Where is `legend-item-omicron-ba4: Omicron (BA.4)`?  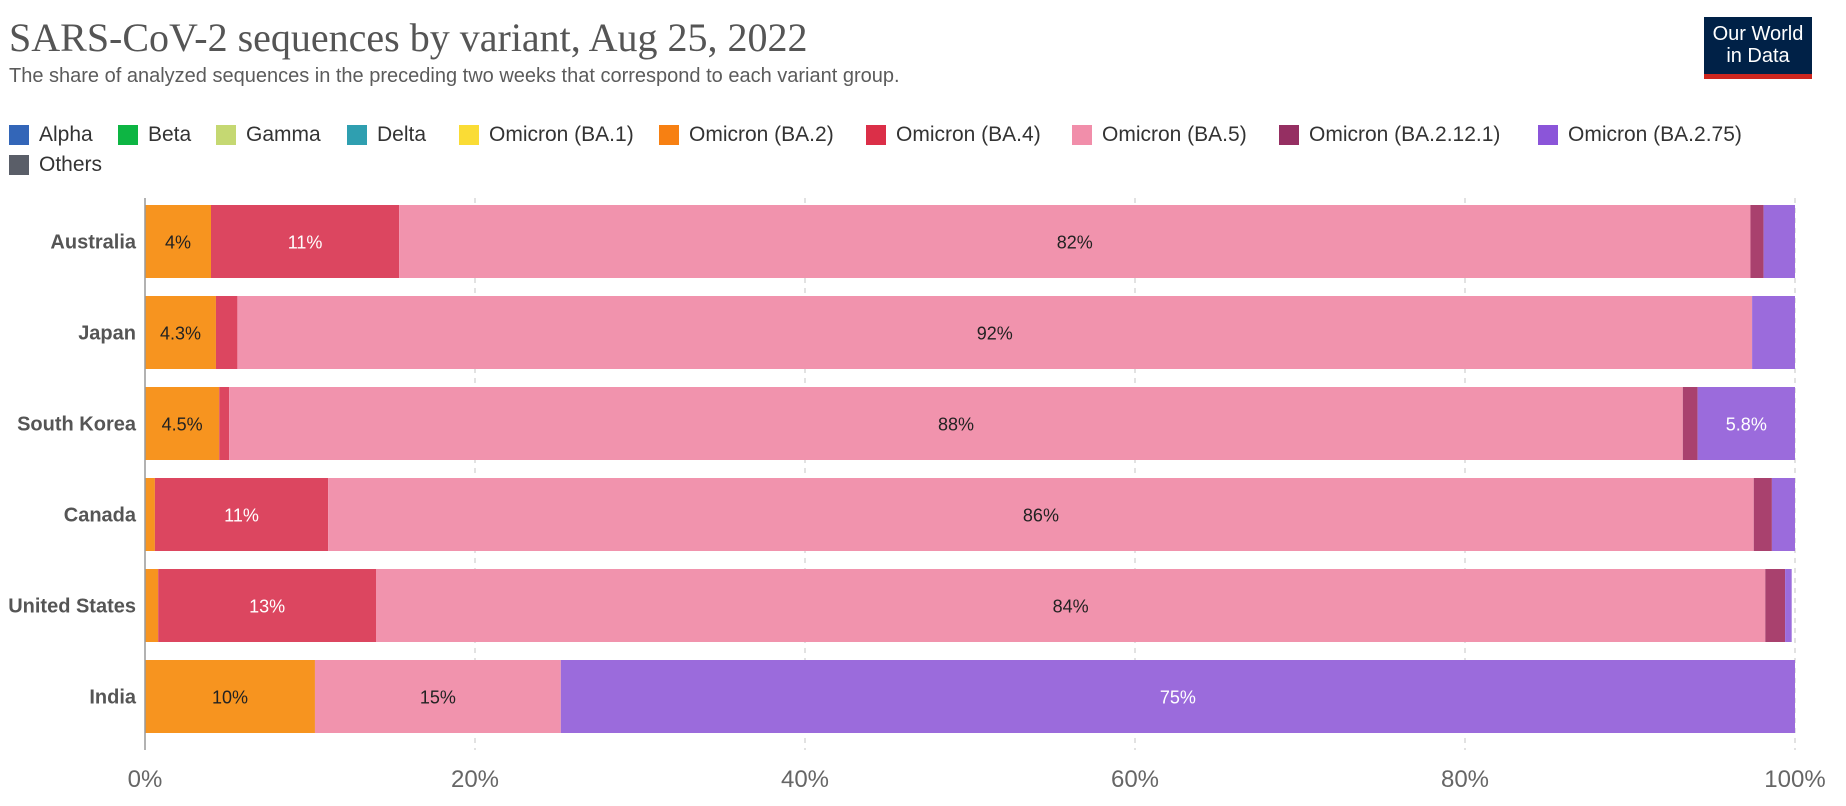 legend-item-omicron-ba4: Omicron (BA.4) is located at coordinates (953, 135).